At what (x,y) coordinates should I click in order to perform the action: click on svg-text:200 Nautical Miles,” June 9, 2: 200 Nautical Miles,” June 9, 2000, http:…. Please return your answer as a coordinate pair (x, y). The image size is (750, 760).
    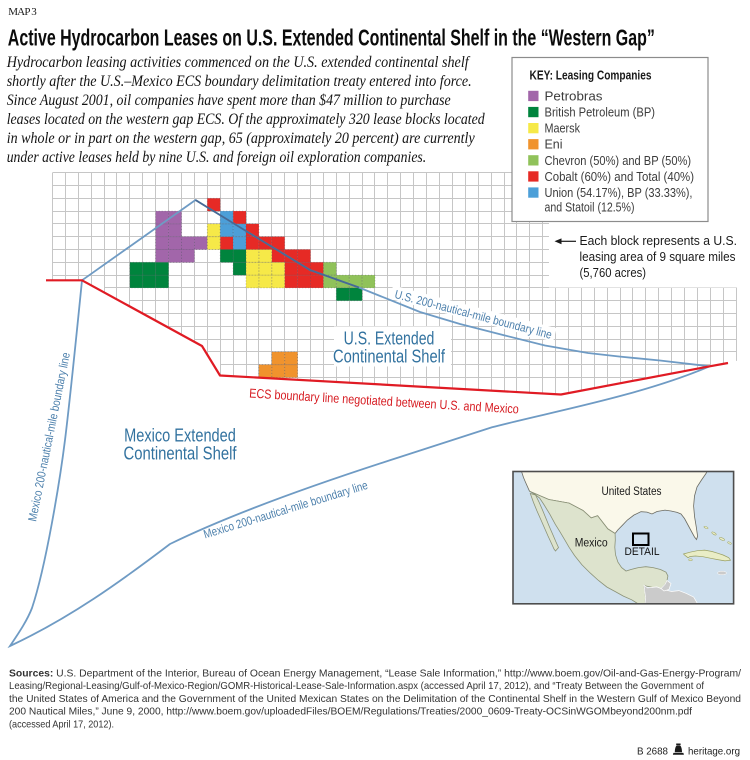
    Looking at the image, I should click on (350, 712).